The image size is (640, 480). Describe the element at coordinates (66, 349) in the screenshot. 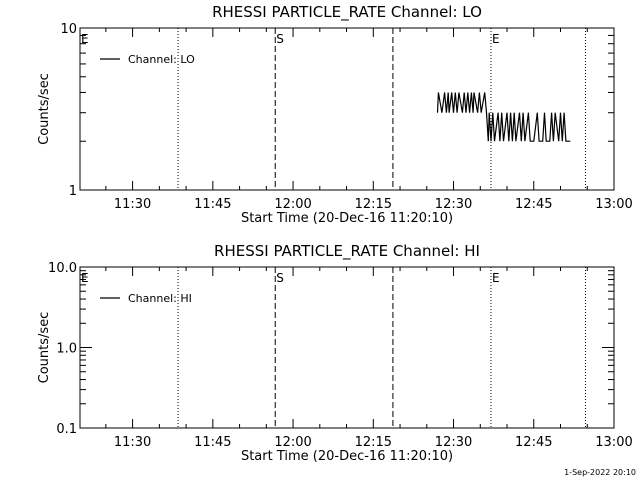

I see `y-tick-label: 1.0` at that location.